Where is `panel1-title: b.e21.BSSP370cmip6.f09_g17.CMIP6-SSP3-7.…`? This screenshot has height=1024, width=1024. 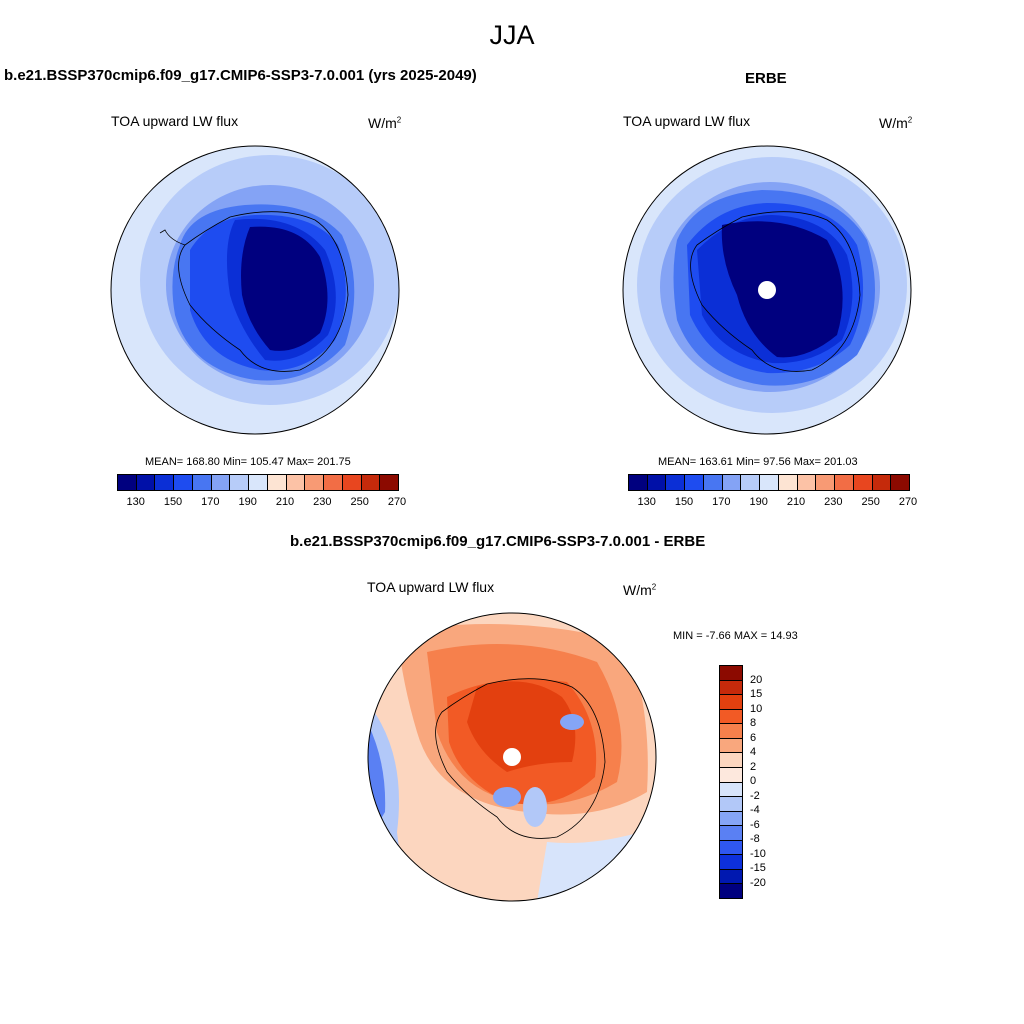
panel1-title: b.e21.BSSP370cmip6.f09_g17.CMIP6-SSP3-7.… is located at coordinates (240, 75).